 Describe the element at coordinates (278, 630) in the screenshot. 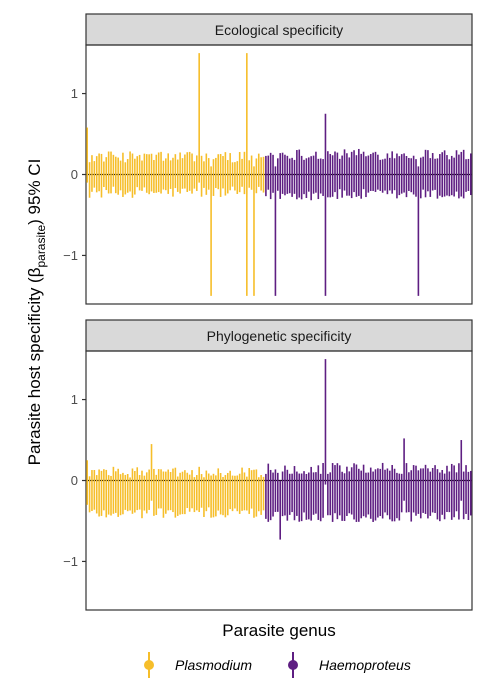

I see `x-axis-title: Parasite genus` at that location.